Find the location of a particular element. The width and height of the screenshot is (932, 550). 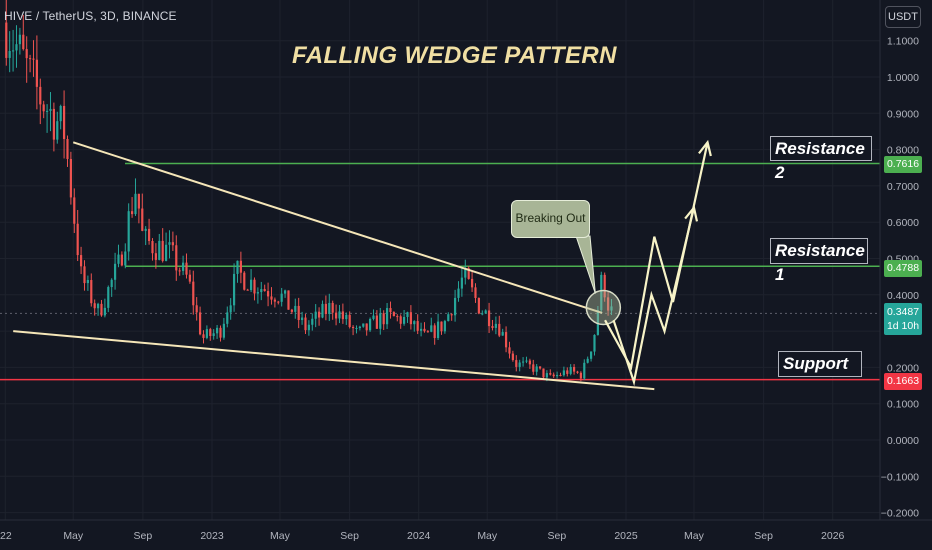

currency-button: USDT is located at coordinates (903, 17).